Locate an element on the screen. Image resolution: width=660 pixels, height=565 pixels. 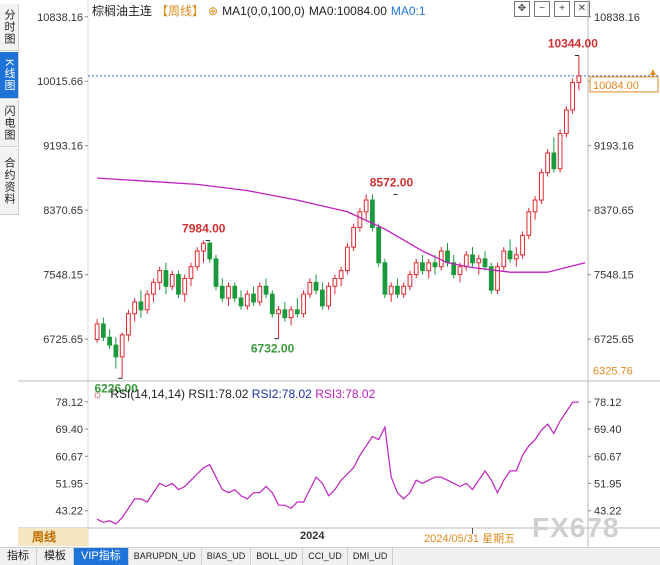
tab-bias: BIAS_UD is located at coordinates (227, 556).